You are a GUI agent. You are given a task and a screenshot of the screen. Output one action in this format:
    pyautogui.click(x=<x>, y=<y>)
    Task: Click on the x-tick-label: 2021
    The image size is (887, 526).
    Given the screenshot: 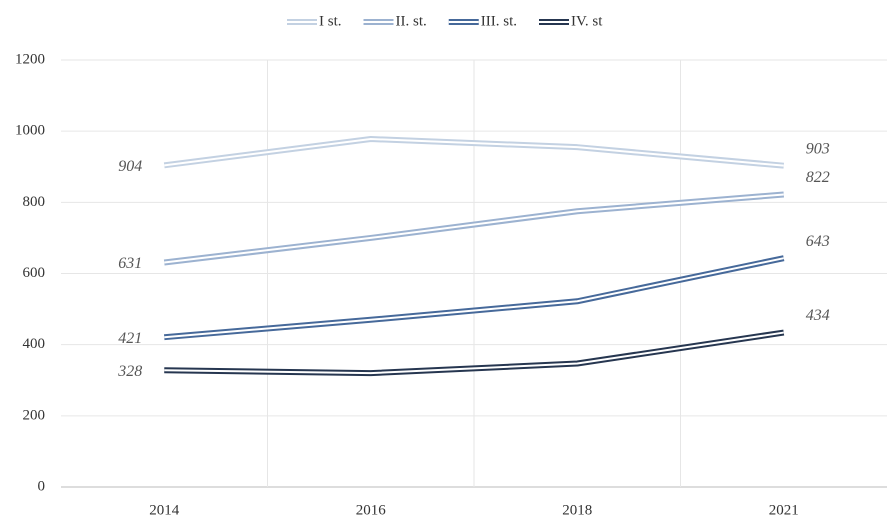 What is the action you would take?
    pyautogui.click(x=784, y=510)
    